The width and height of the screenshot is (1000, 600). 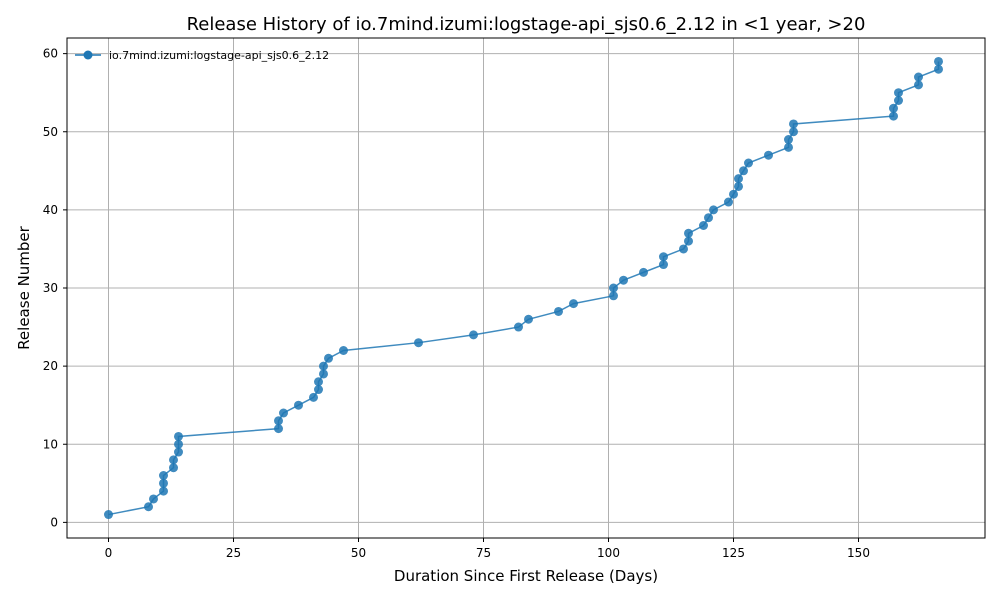 I want to click on y-tick-label: 50, so click(x=50, y=132).